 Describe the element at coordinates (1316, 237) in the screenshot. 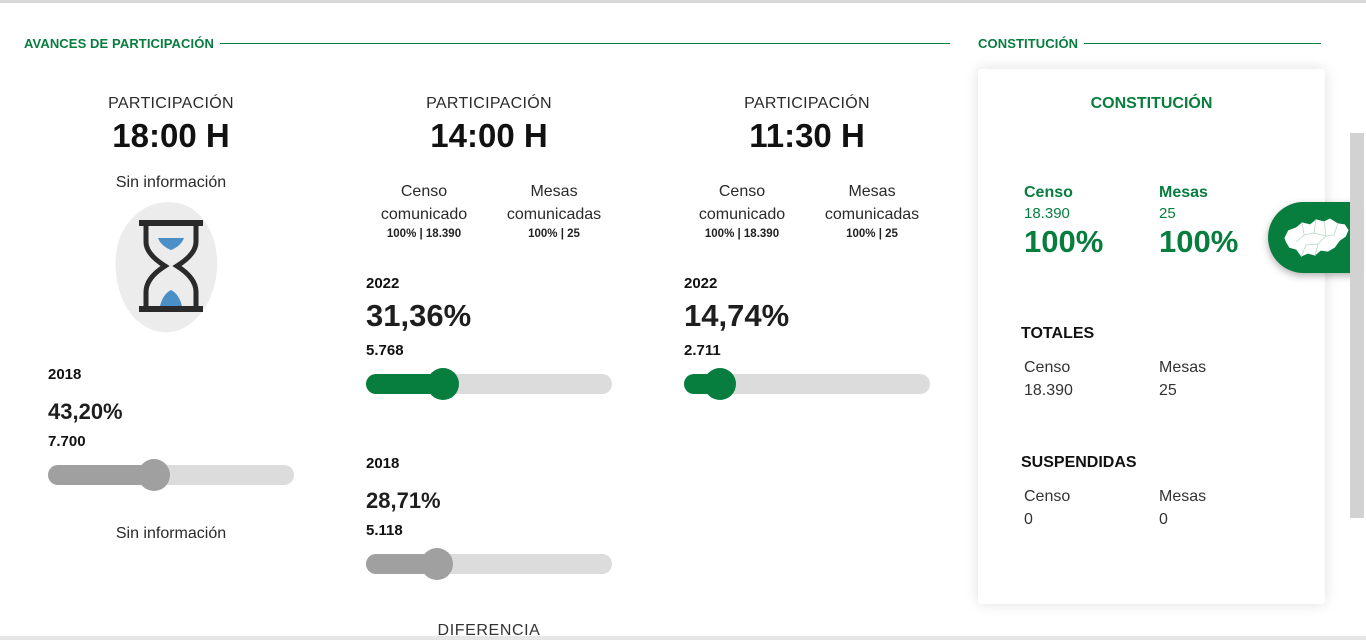

I see `andalucia-map-icon` at that location.